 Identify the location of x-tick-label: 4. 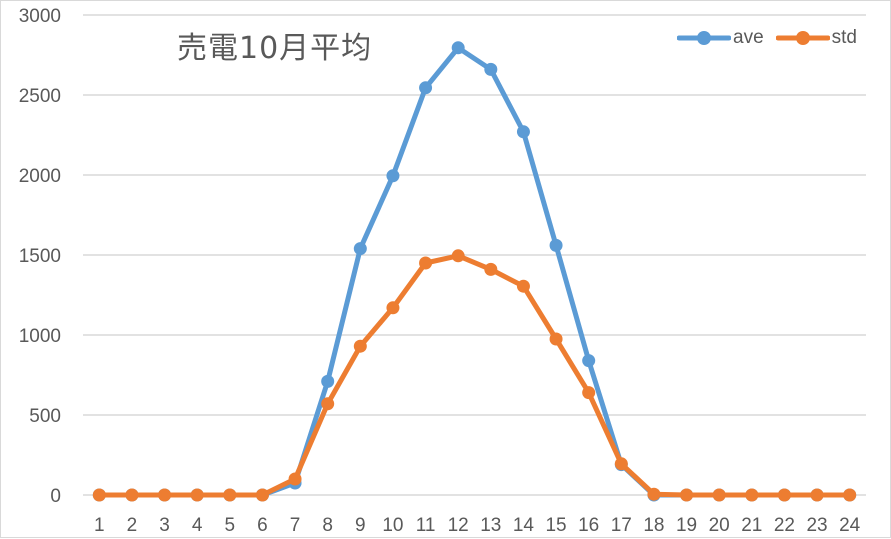
(197, 525).